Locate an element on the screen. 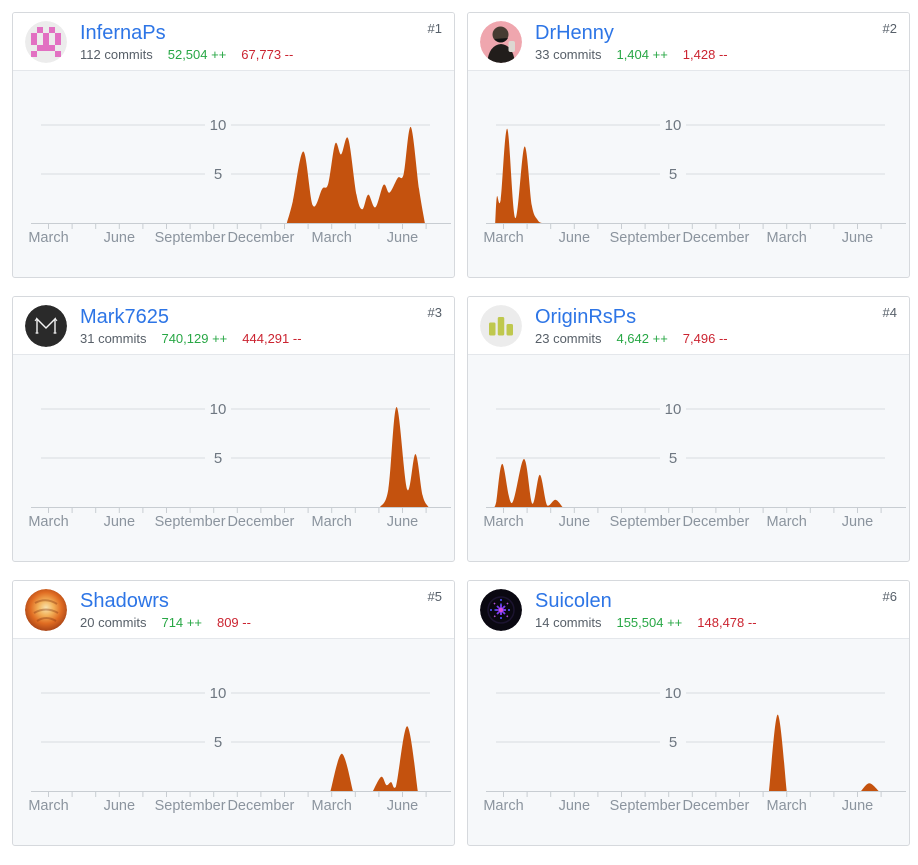  rank-badge: #5 is located at coordinates (434, 596).